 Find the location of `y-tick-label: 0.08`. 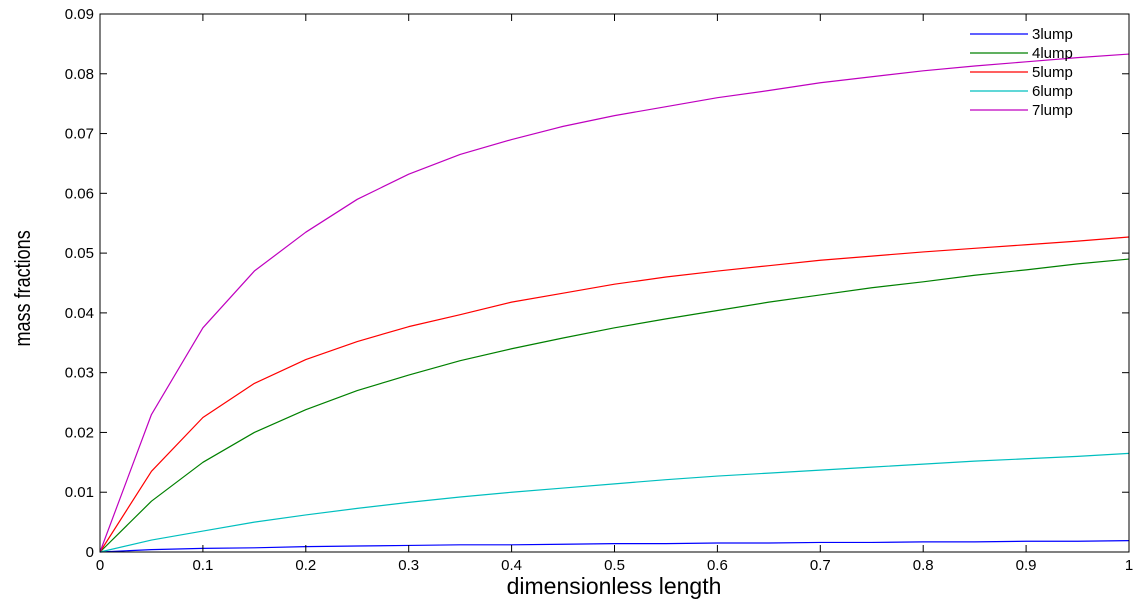

y-tick-label: 0.08 is located at coordinates (79, 74).